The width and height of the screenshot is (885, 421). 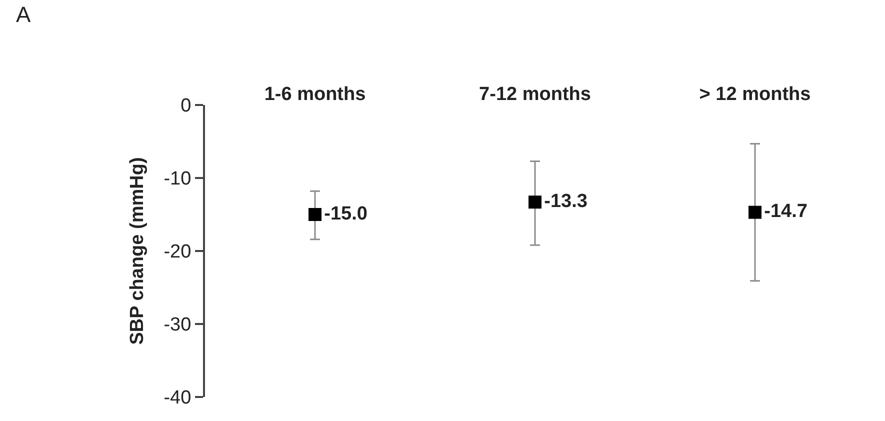 What do you see at coordinates (346, 213) in the screenshot?
I see `data-label: -15.0` at bounding box center [346, 213].